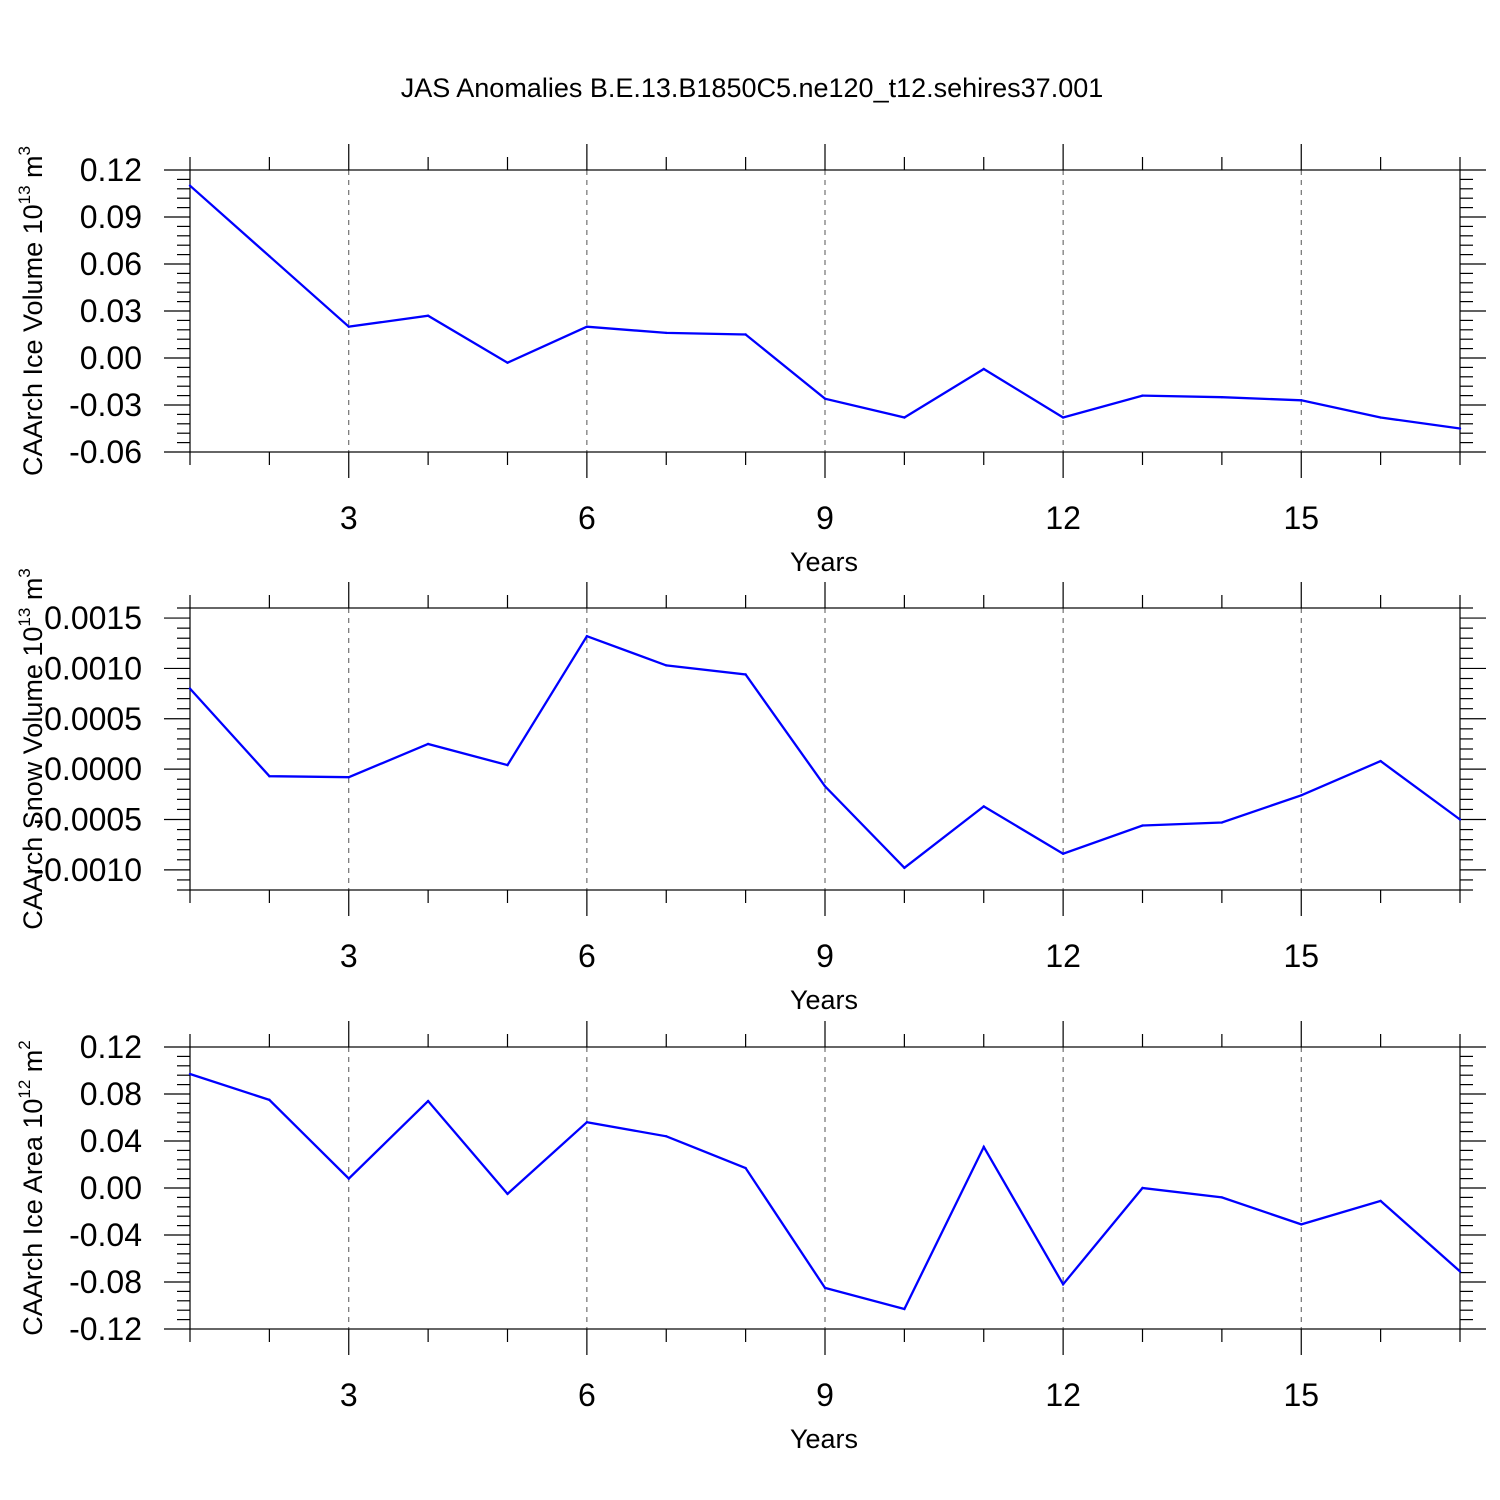  I want to click on y-tick-label: 0.03, so click(111, 311).